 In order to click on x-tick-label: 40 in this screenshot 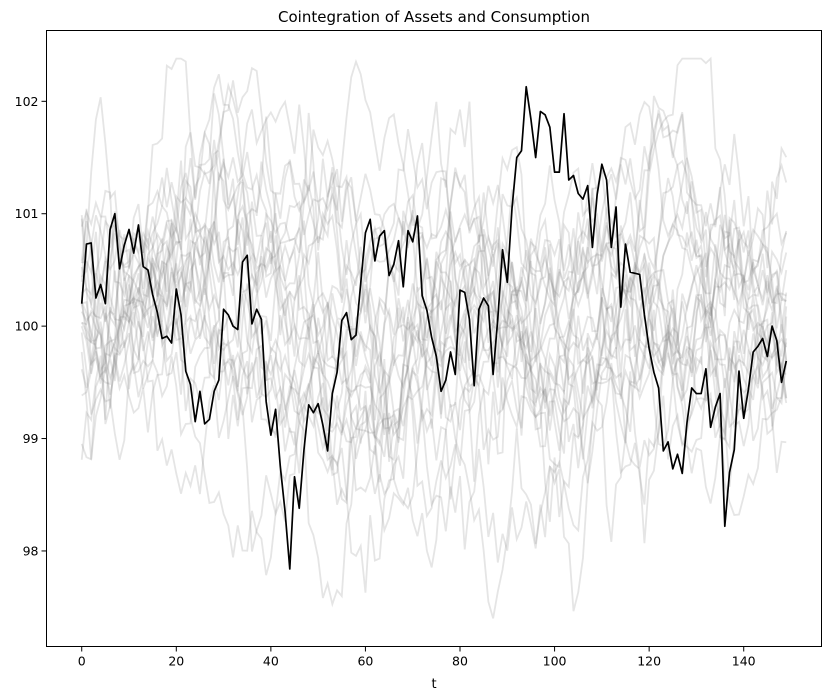, I will do `click(271, 661)`.